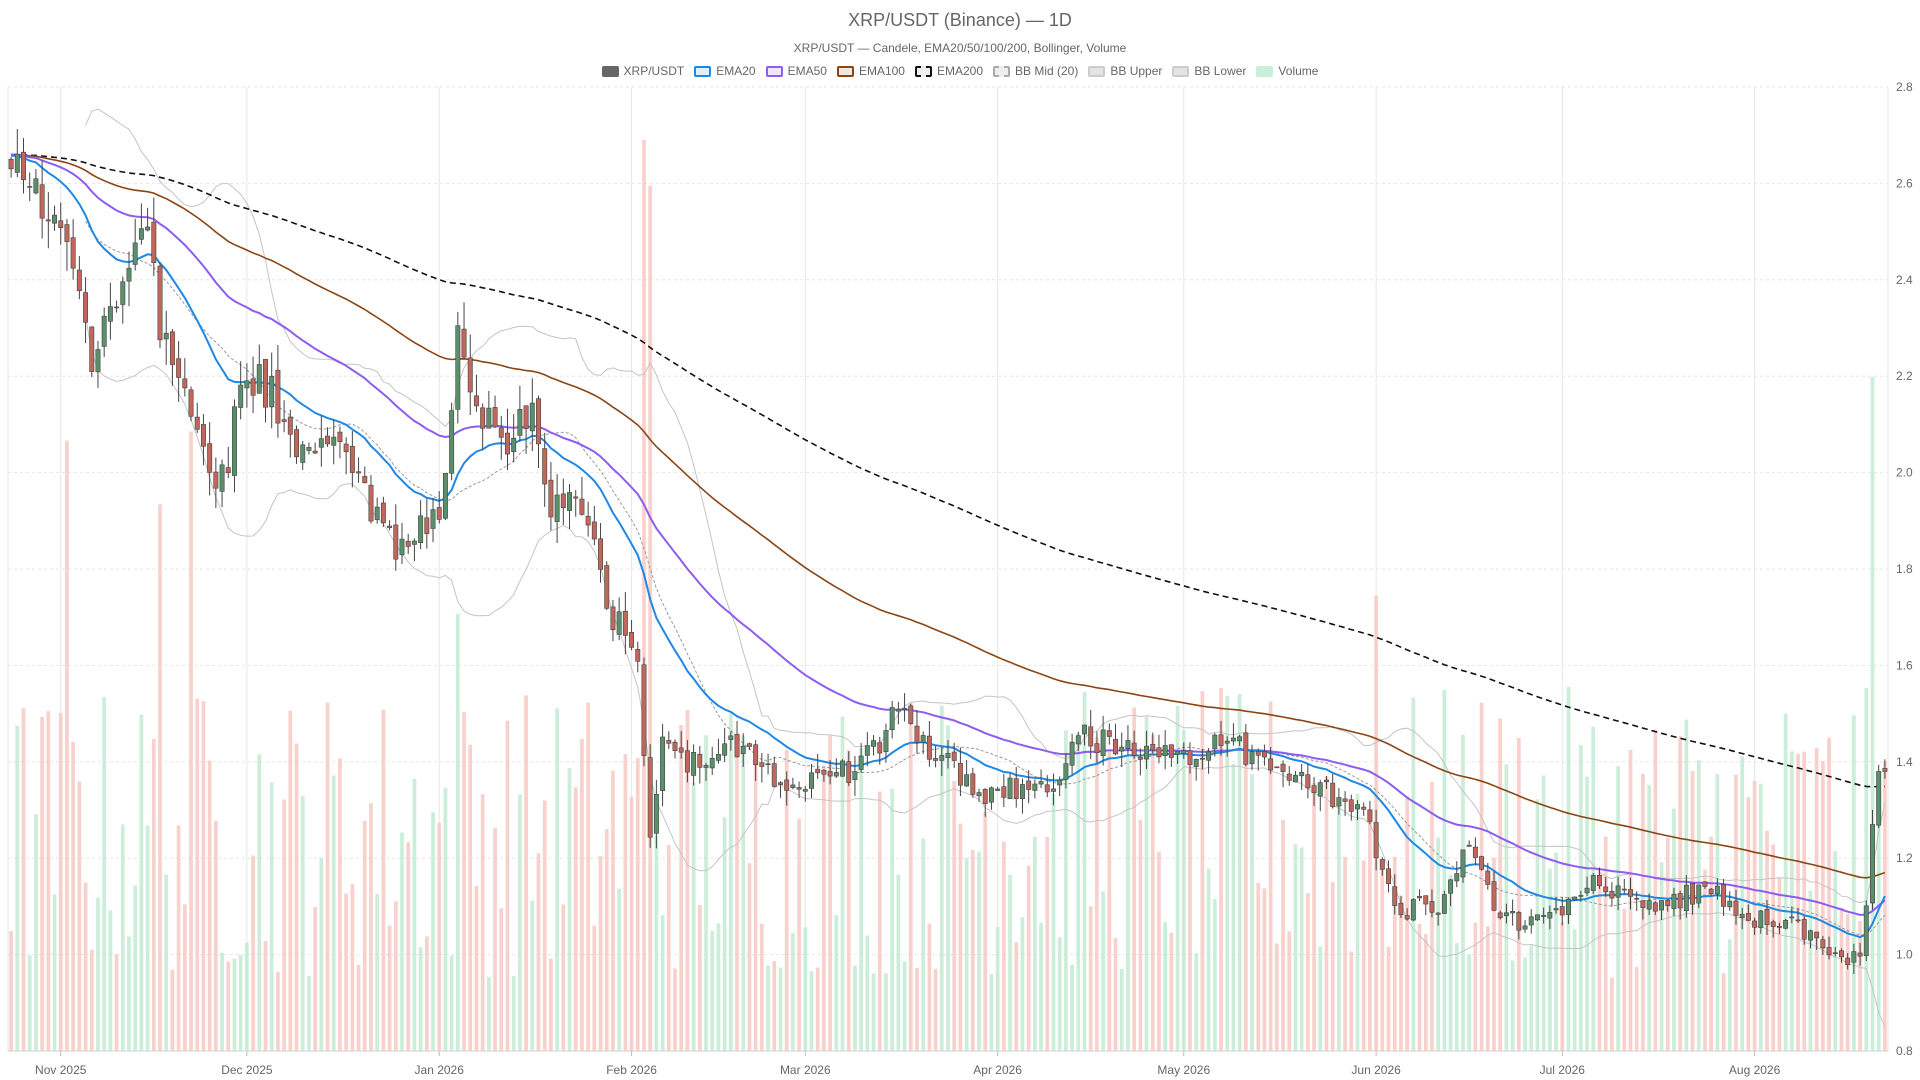 The image size is (1920, 1080). I want to click on legend-item: EMA200, so click(948, 71).